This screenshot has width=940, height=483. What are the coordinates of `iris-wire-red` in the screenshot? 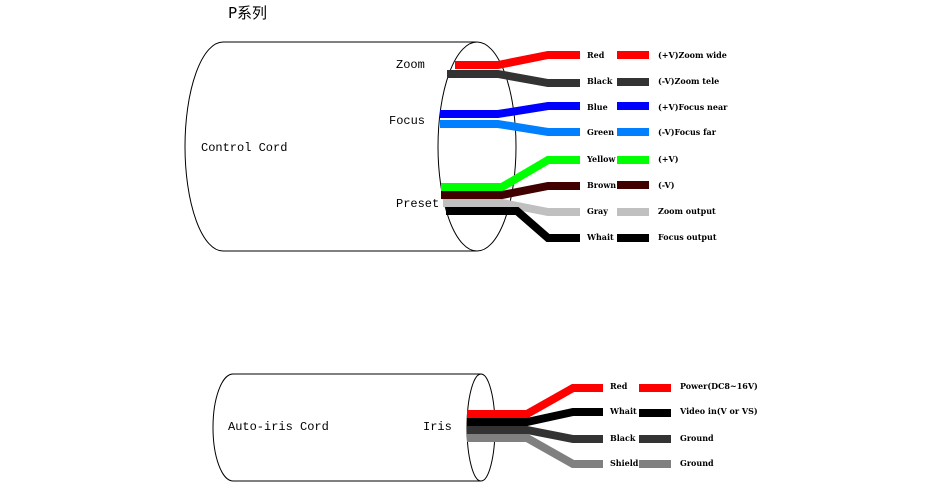 It's located at (535, 401).